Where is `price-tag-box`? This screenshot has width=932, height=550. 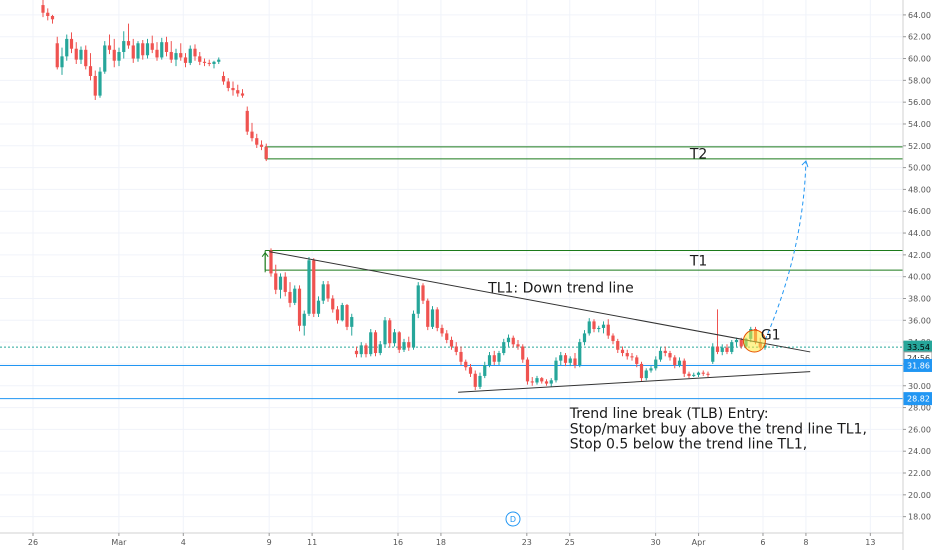
price-tag-box is located at coordinates (917, 365).